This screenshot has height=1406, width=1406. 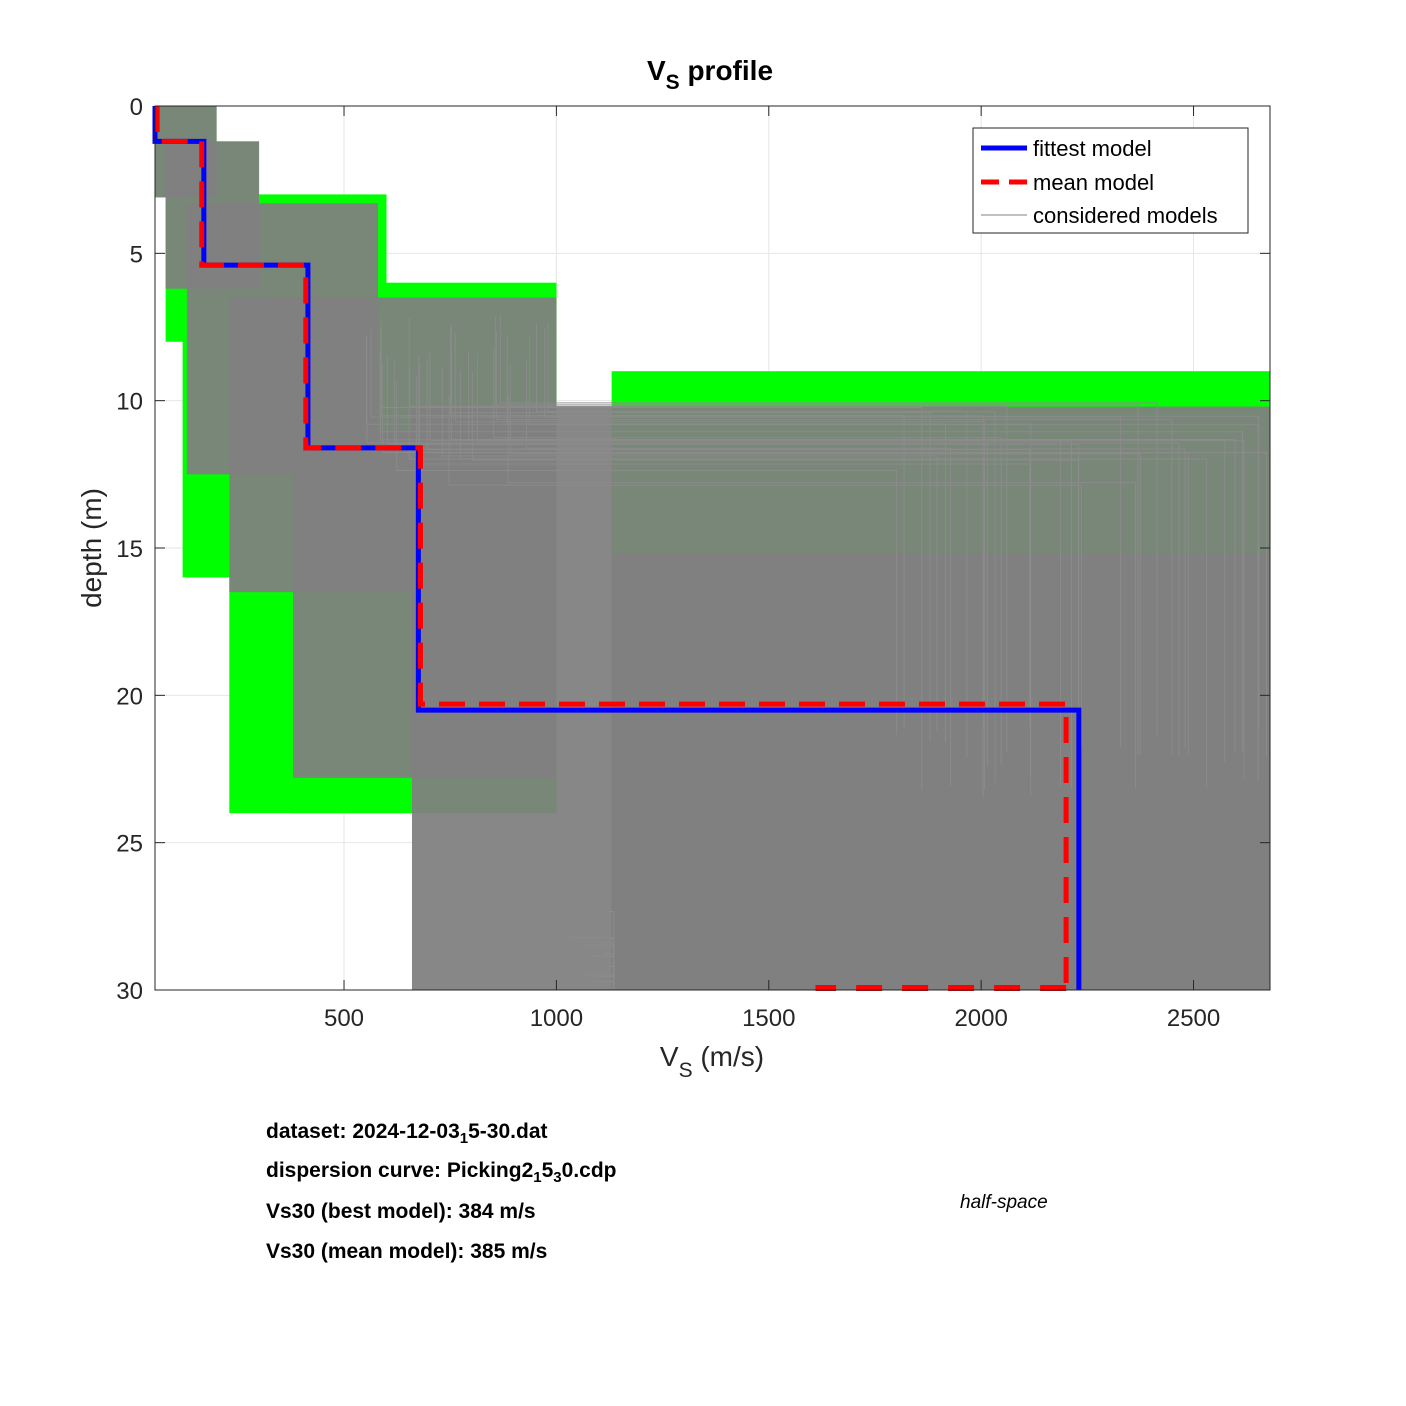 I want to click on y-tick-label: 20, so click(x=129, y=696).